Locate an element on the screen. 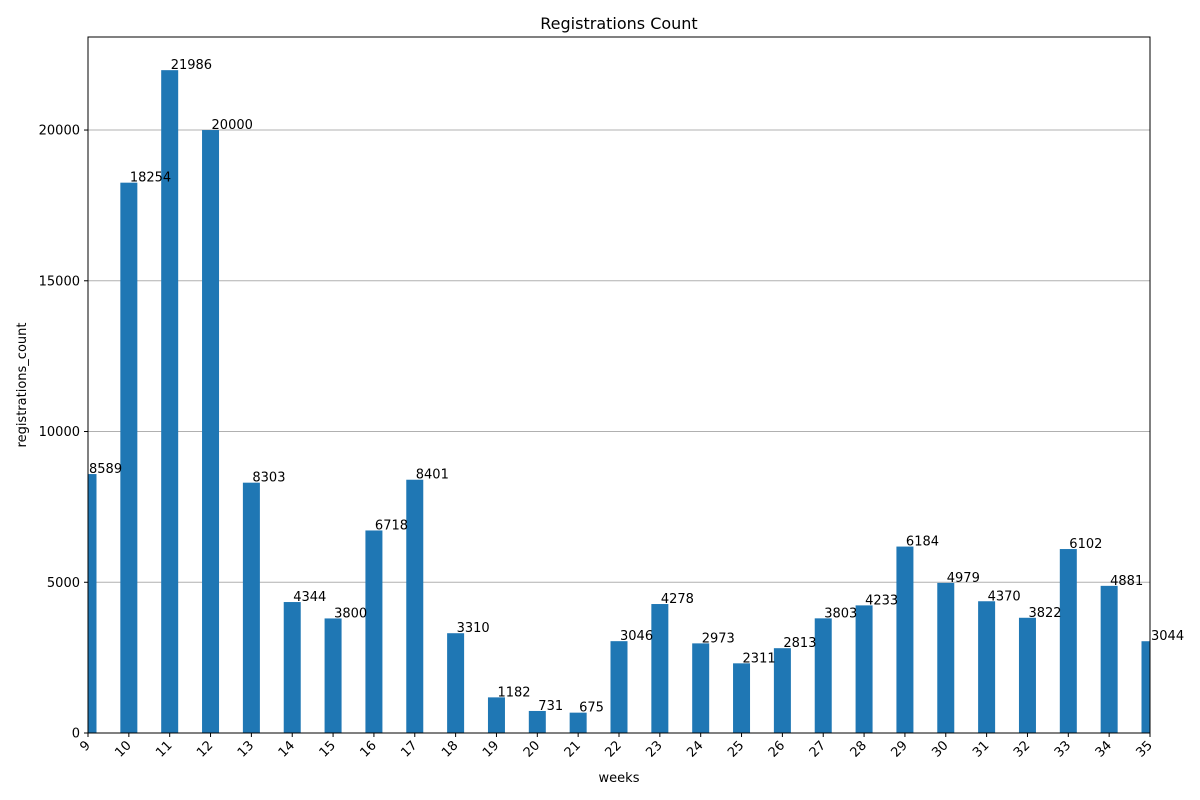  x-tick-label: 21 is located at coordinates (573, 749).